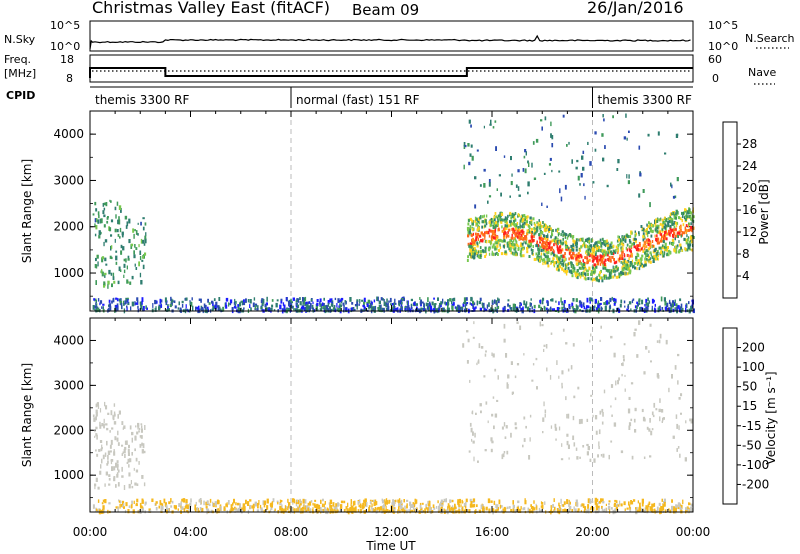 The width and height of the screenshot is (800, 554). I want to click on nsky-right-tick-bottom: 10^0, so click(723, 46).